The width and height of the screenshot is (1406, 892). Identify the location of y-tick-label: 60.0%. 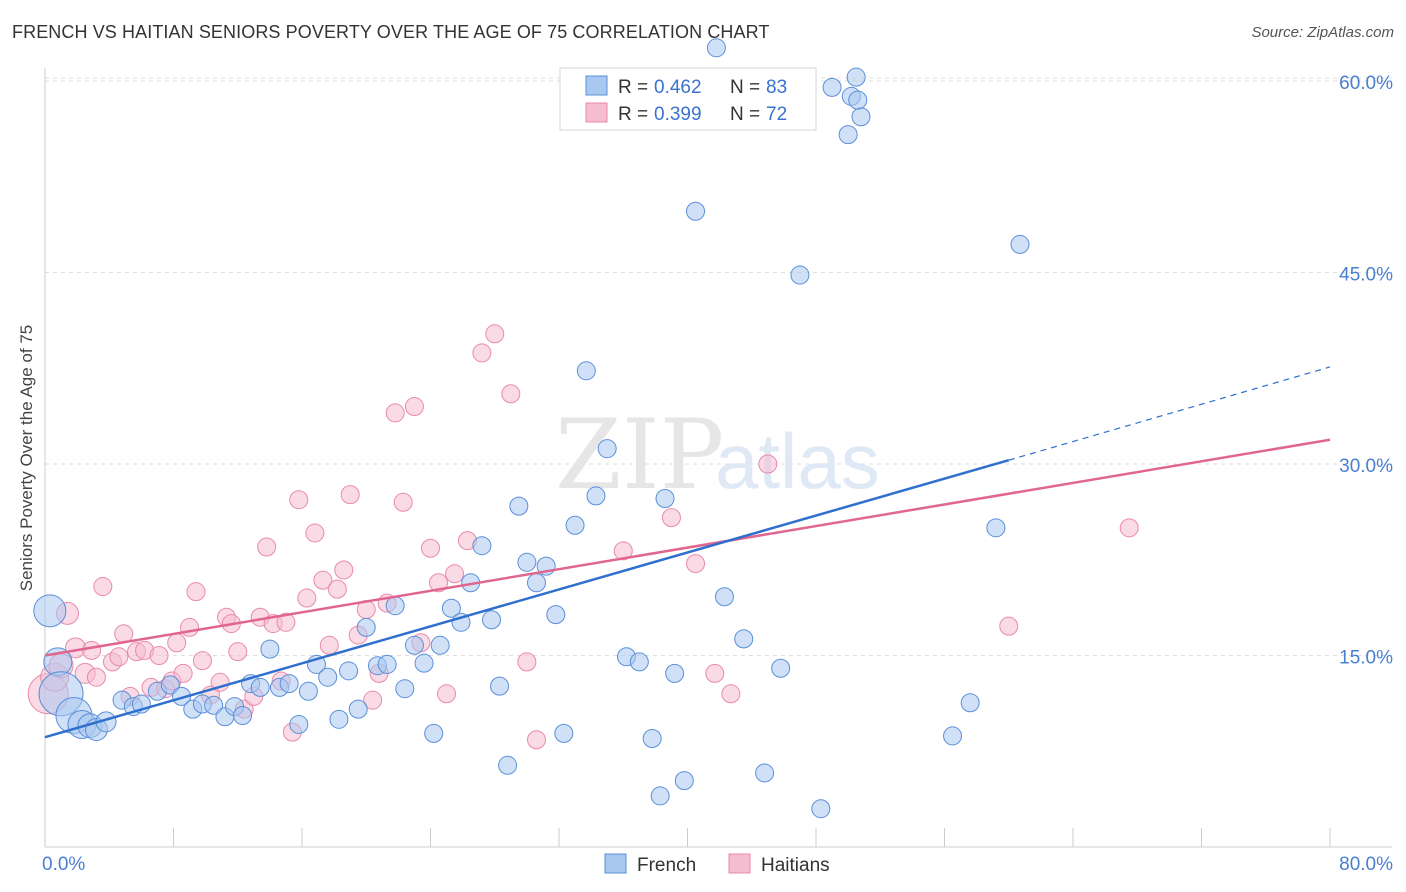
(1366, 83).